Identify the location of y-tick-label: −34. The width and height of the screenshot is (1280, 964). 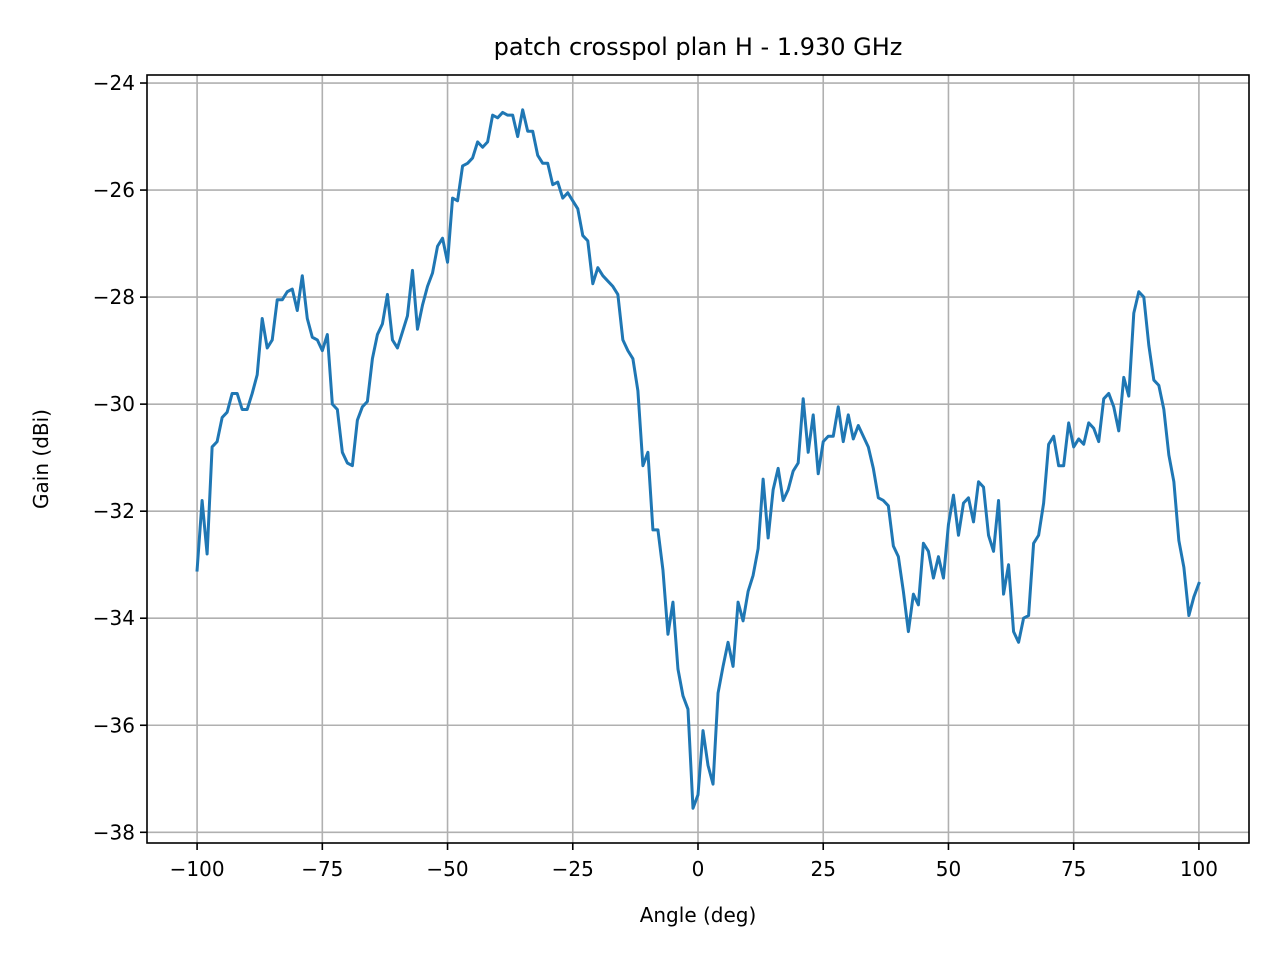
(114, 618).